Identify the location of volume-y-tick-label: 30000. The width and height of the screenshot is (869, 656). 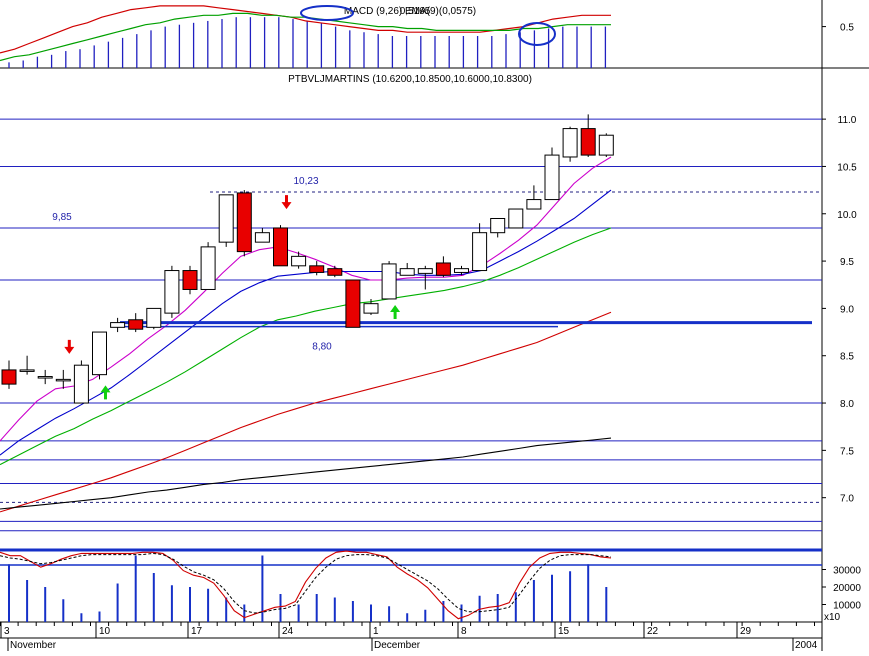
(847, 571).